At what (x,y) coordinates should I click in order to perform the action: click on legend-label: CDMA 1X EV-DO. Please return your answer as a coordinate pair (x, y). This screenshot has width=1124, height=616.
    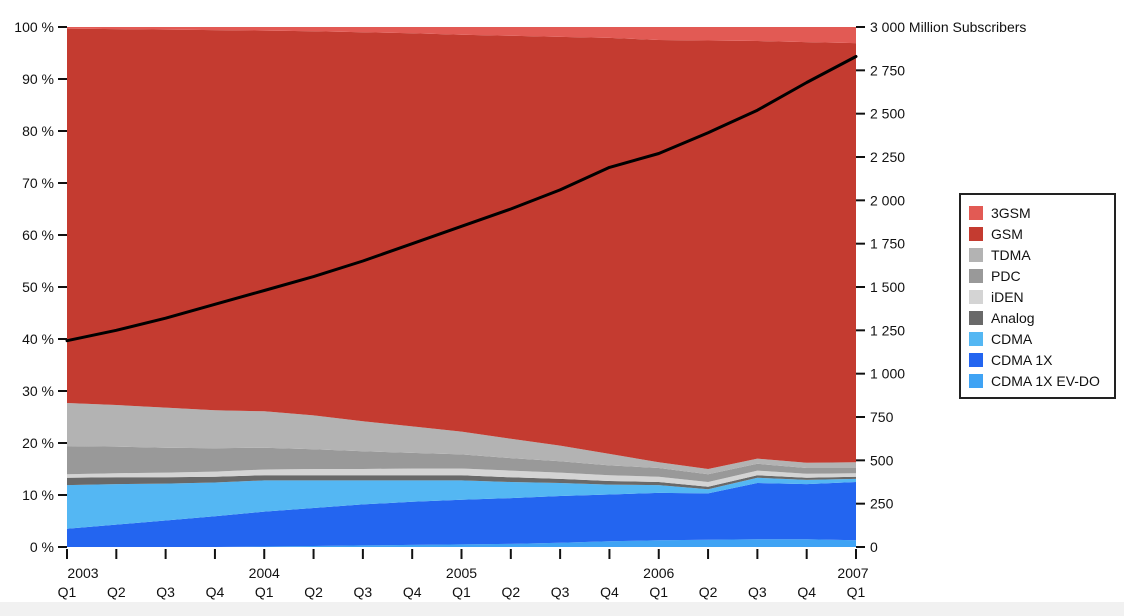
    Looking at the image, I should click on (1045, 380).